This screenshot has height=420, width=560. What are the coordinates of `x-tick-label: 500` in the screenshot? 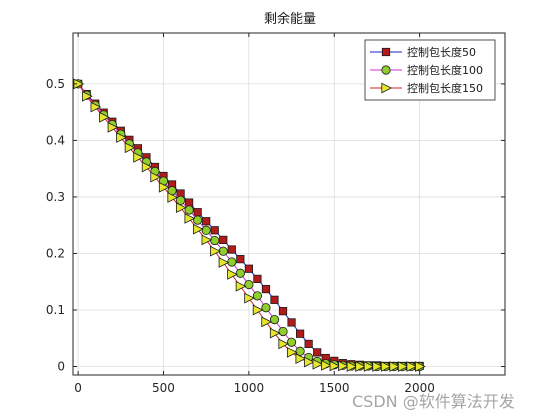 It's located at (163, 388).